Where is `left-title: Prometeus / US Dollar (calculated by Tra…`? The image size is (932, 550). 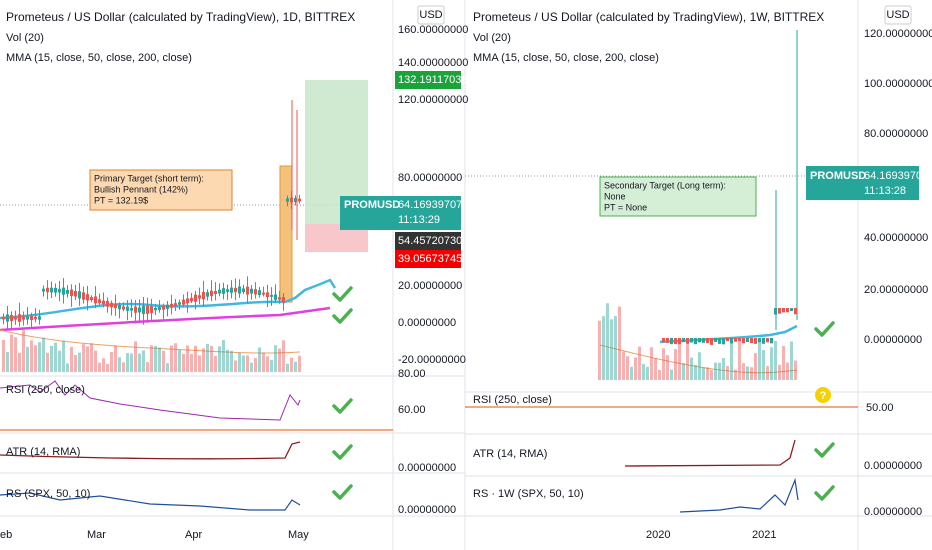 left-title: Prometeus / US Dollar (calculated by Tra… is located at coordinates (180, 17).